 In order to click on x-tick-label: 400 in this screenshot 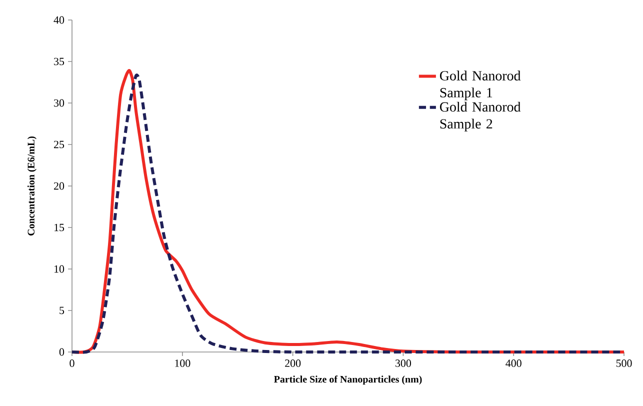, I will do `click(514, 363)`.